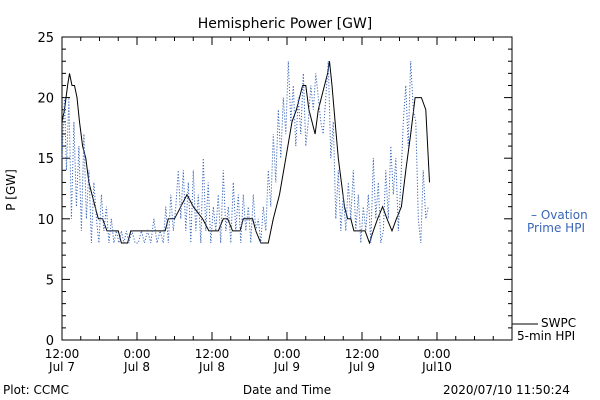  I want to click on y-tick-label: 15, so click(45, 159).